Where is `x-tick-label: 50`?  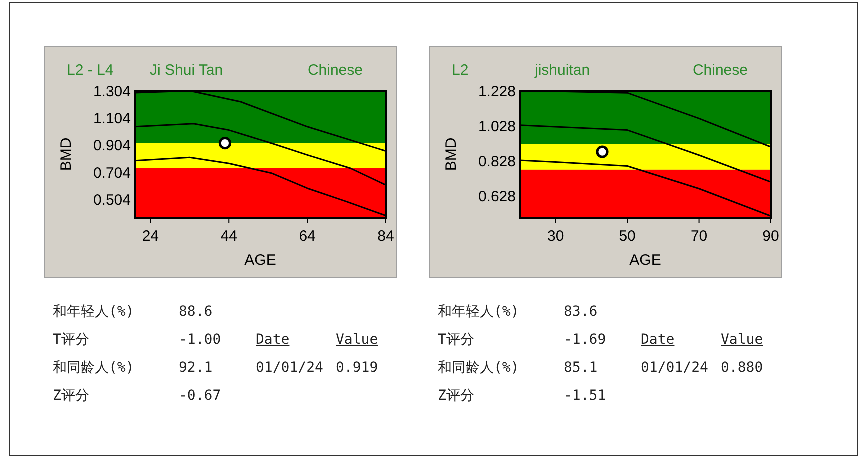
x-tick-label: 50 is located at coordinates (627, 236).